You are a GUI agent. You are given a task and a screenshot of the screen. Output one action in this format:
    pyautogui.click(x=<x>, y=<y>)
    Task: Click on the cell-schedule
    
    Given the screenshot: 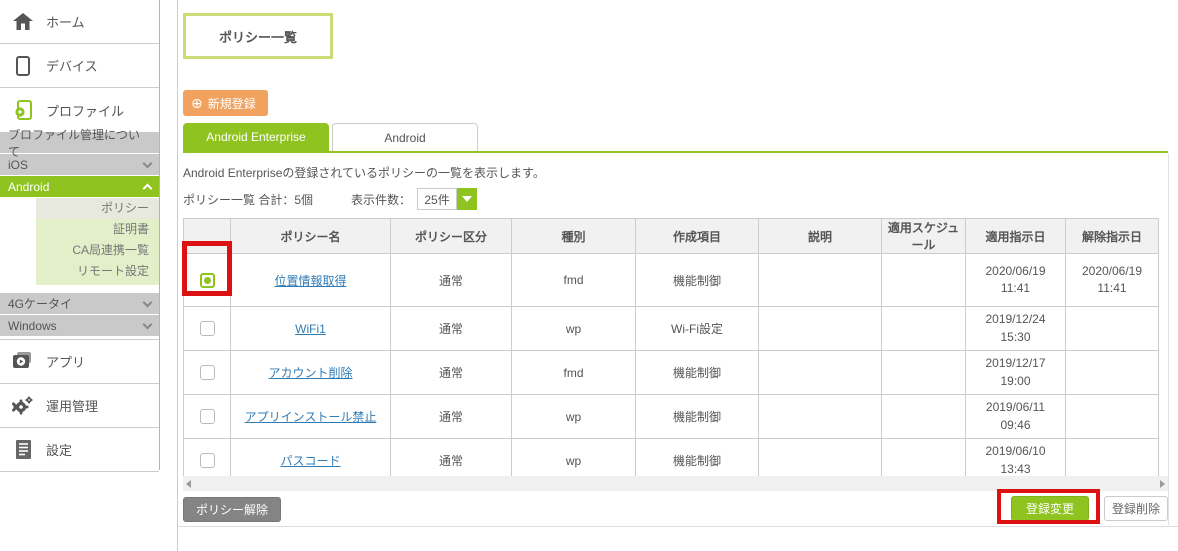 What is the action you would take?
    pyautogui.click(x=923, y=416)
    